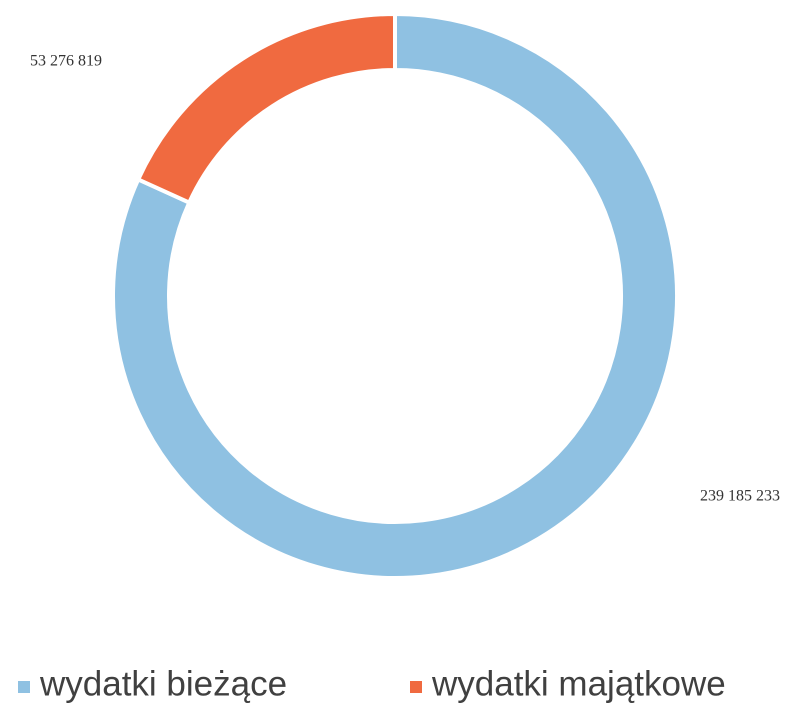 The width and height of the screenshot is (795, 705). What do you see at coordinates (578, 683) in the screenshot?
I see `legend-label: wydatki majątkowe` at bounding box center [578, 683].